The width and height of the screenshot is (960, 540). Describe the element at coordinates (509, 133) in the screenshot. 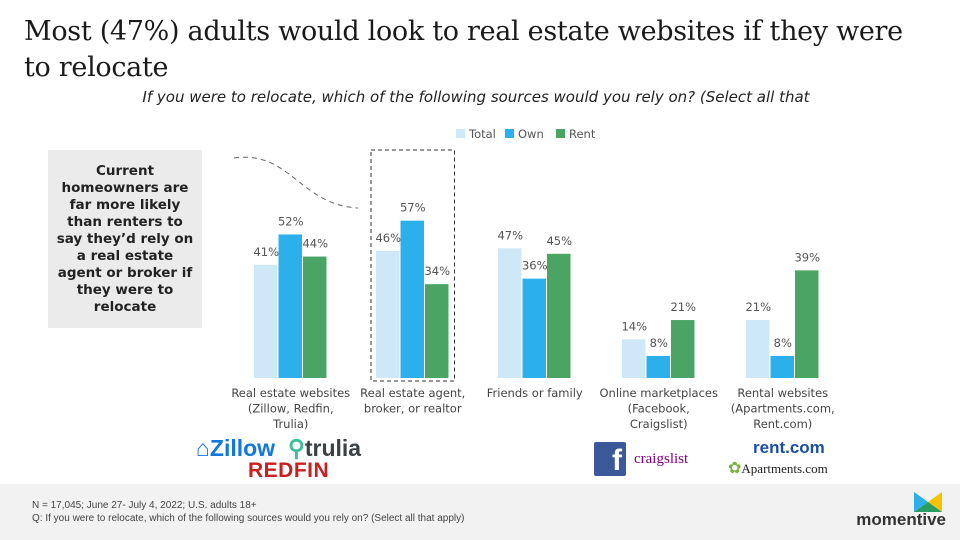

I see `legend-swatch-own` at that location.